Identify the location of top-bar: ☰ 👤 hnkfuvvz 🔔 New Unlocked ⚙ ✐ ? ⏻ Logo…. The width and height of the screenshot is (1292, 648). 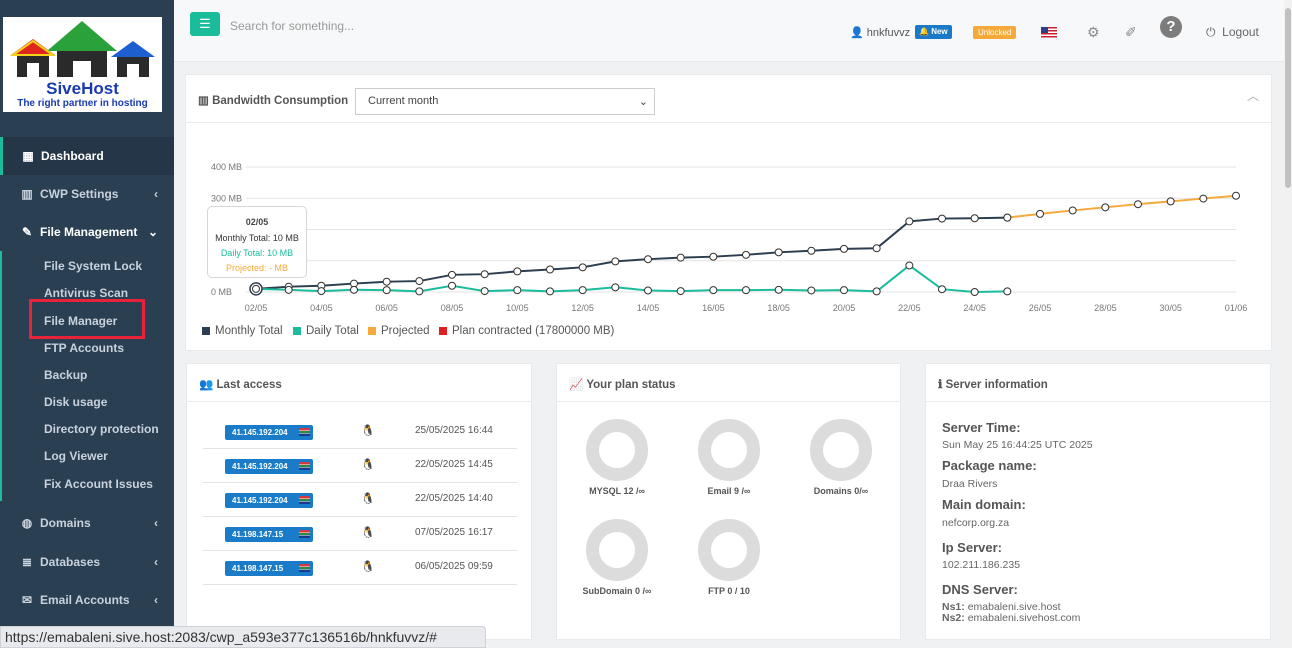
(729, 31).